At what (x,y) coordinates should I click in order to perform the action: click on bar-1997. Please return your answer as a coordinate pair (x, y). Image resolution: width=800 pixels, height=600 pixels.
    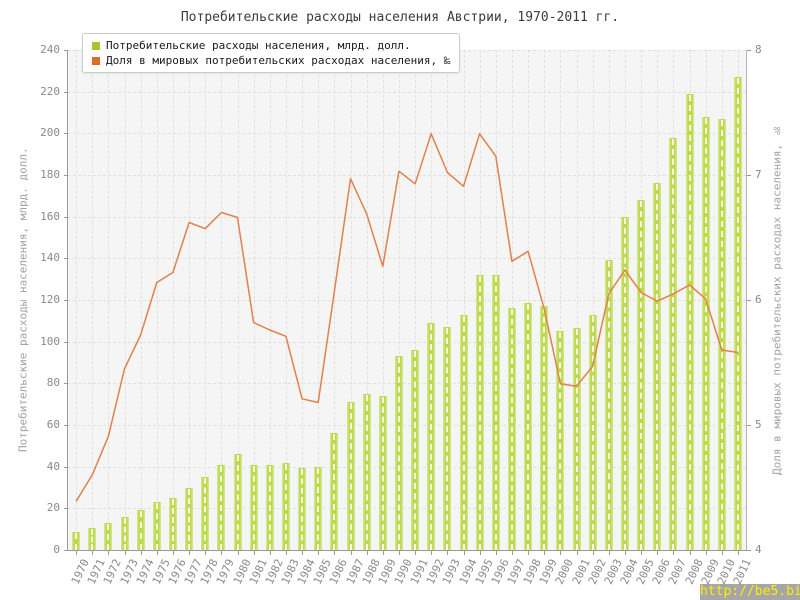
    Looking at the image, I should click on (511, 429).